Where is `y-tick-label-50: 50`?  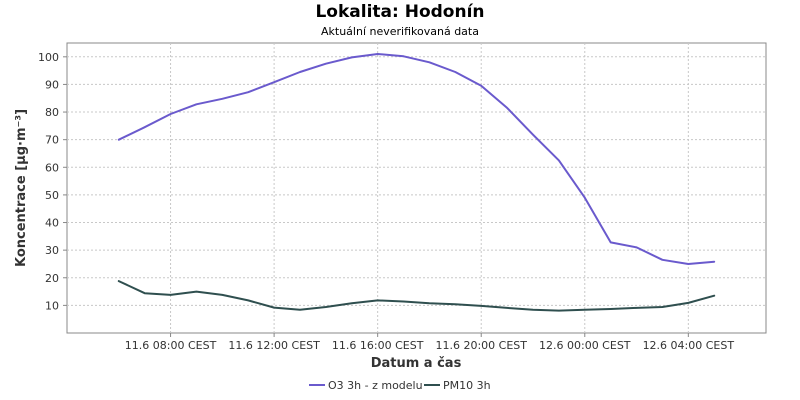 y-tick-label-50: 50 is located at coordinates (52, 195).